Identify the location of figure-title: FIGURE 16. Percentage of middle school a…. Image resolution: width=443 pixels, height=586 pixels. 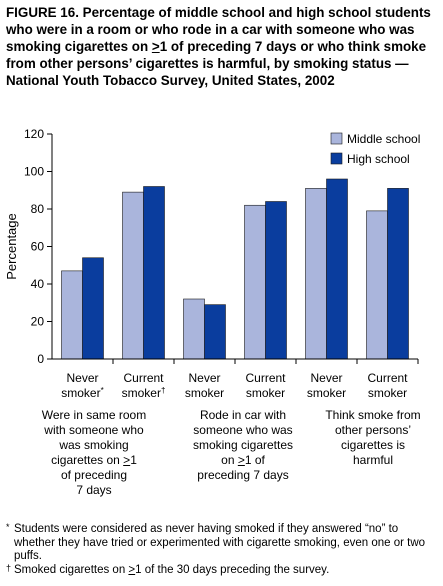
(222, 46).